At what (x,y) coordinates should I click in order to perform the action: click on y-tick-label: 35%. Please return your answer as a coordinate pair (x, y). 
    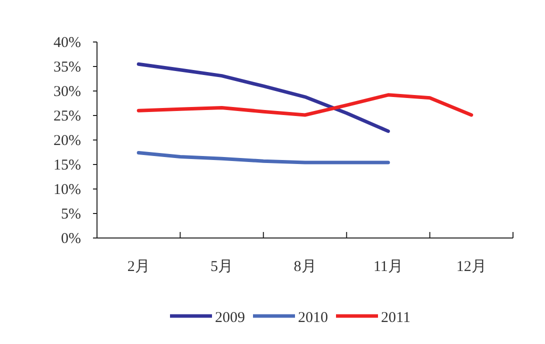
    Looking at the image, I should click on (67, 68).